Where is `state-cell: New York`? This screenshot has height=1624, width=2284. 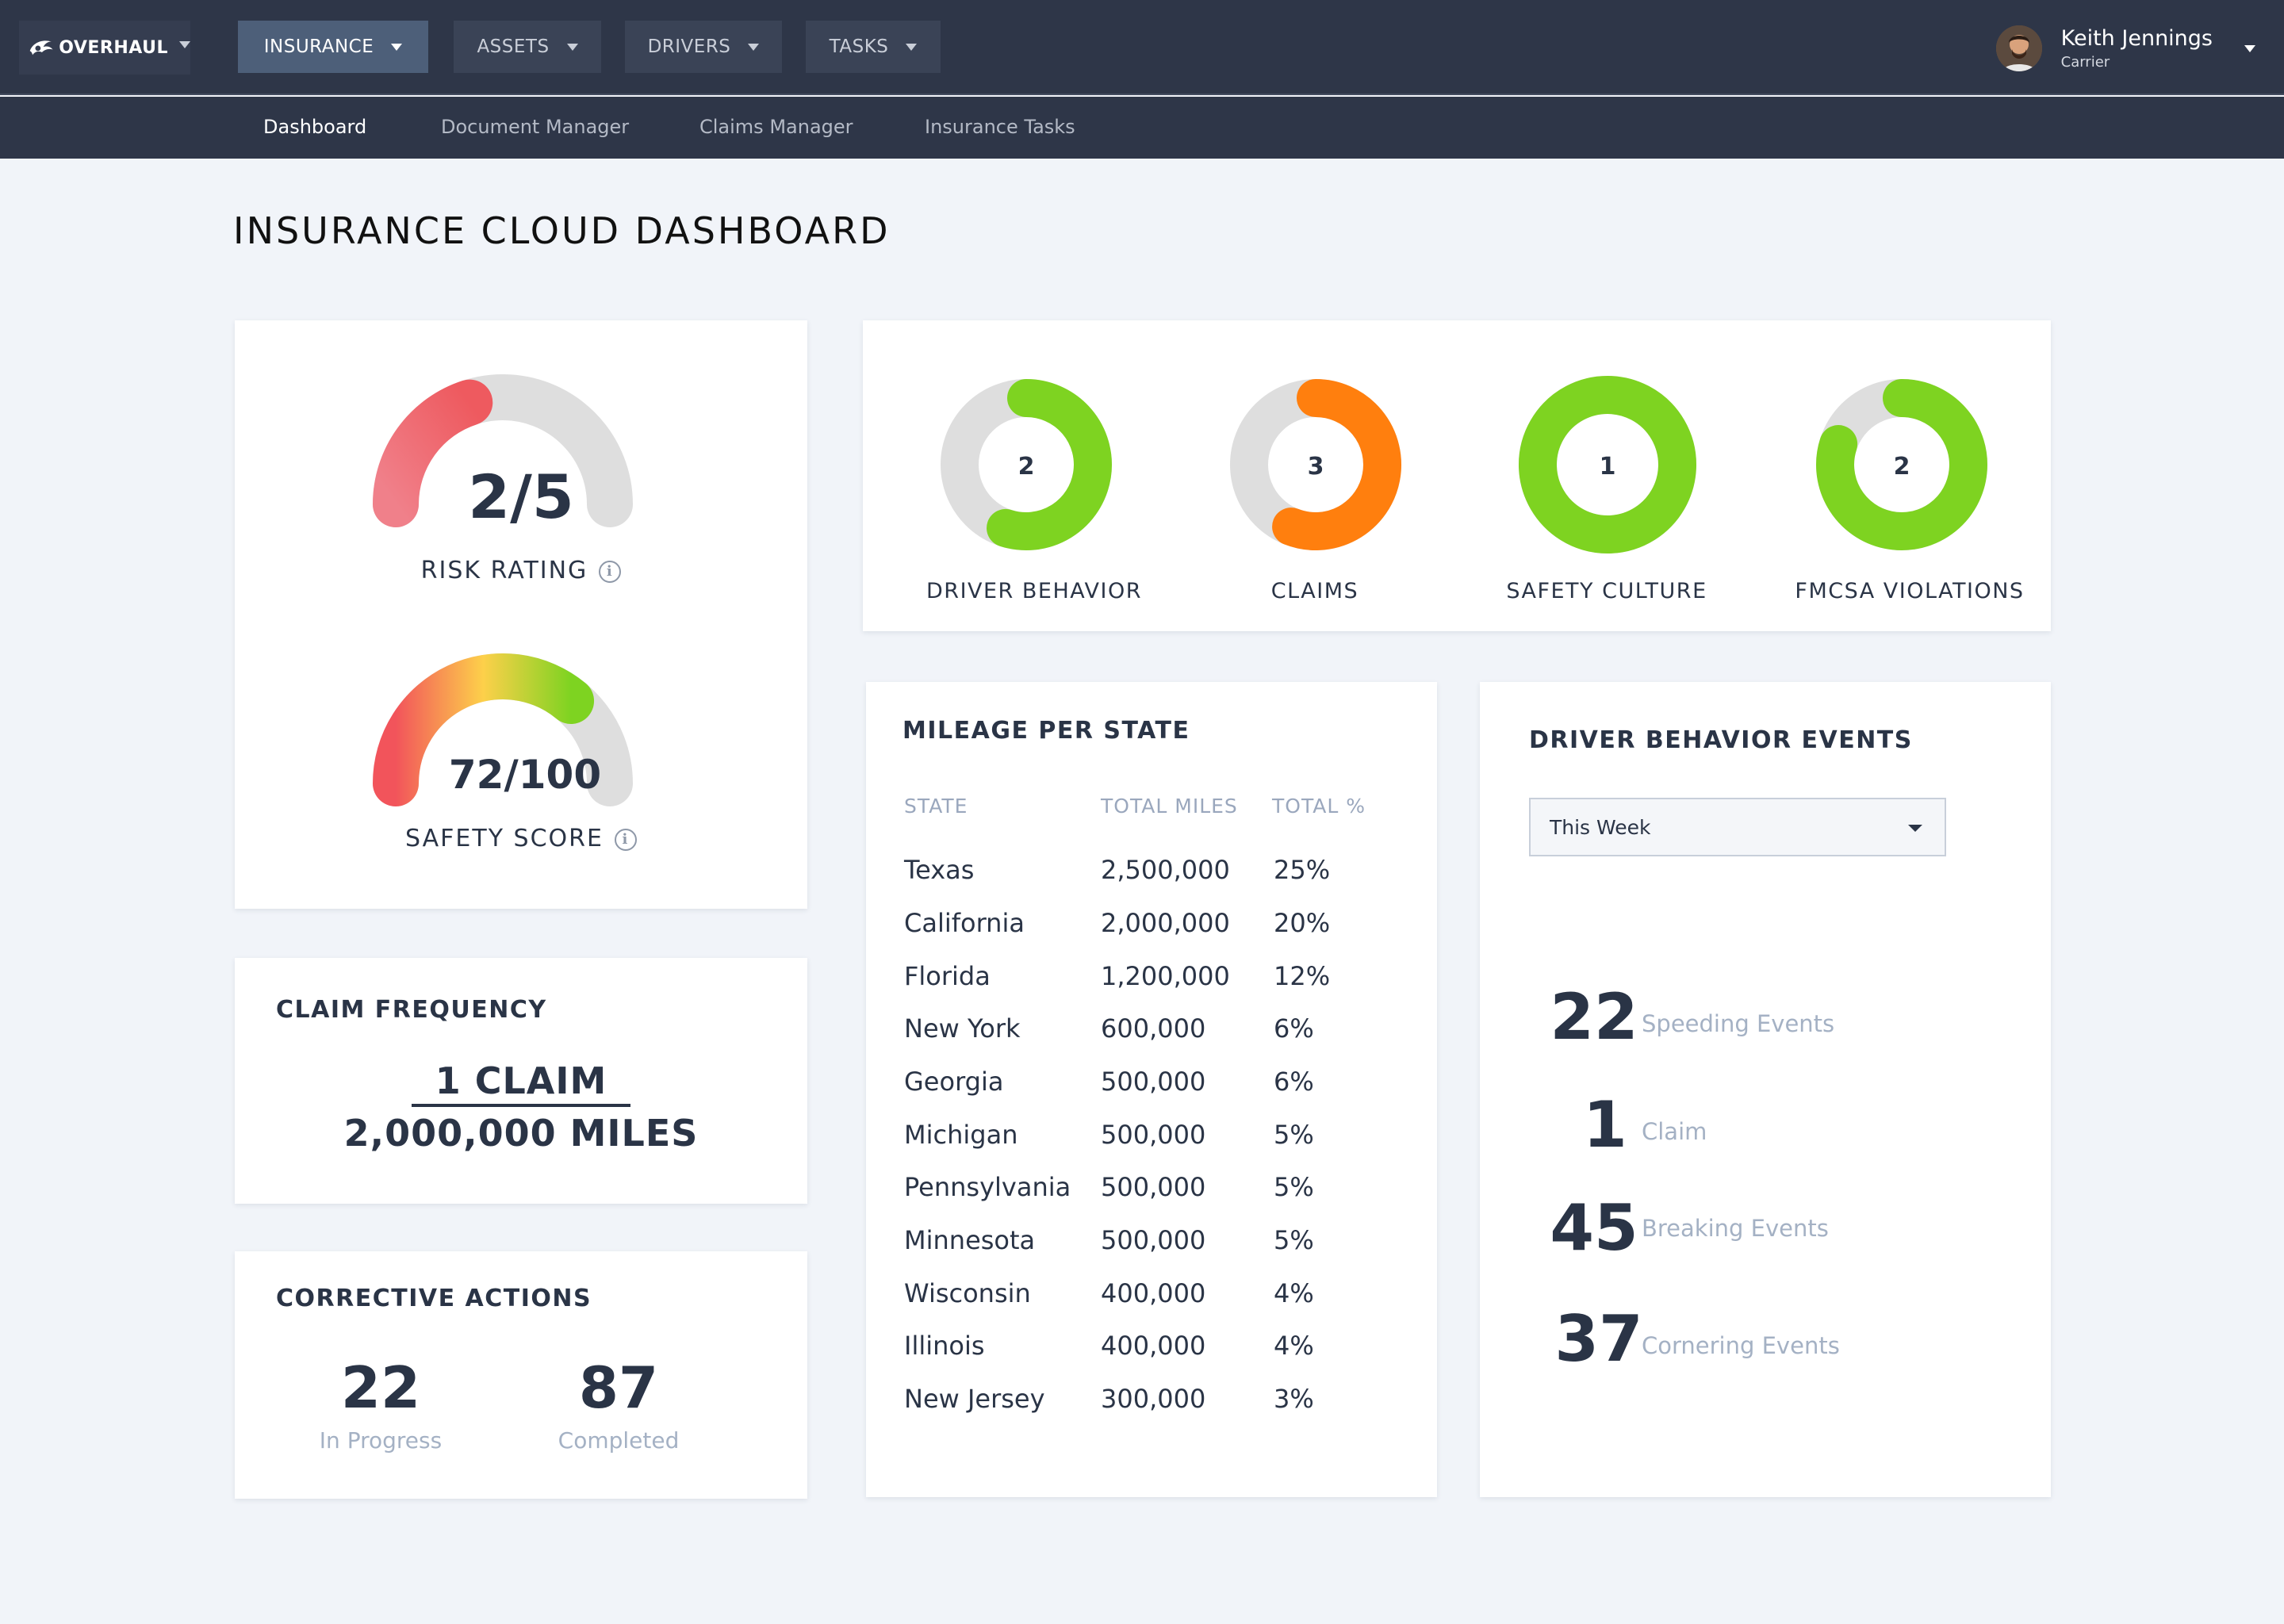
state-cell: New York is located at coordinates (962, 1028).